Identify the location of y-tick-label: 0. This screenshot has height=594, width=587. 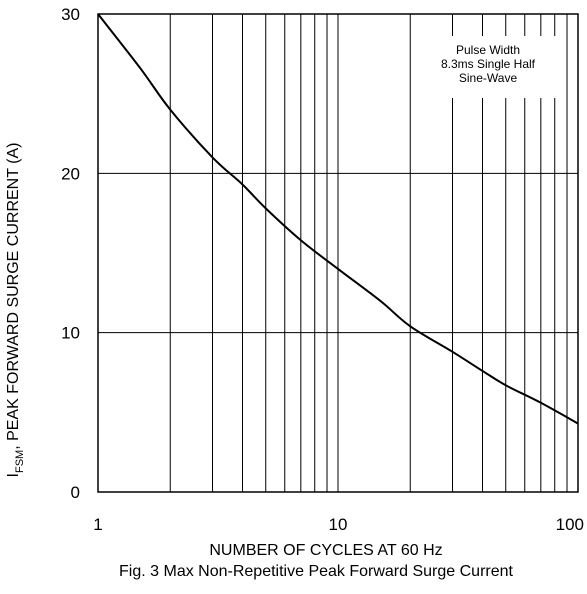
(75, 492).